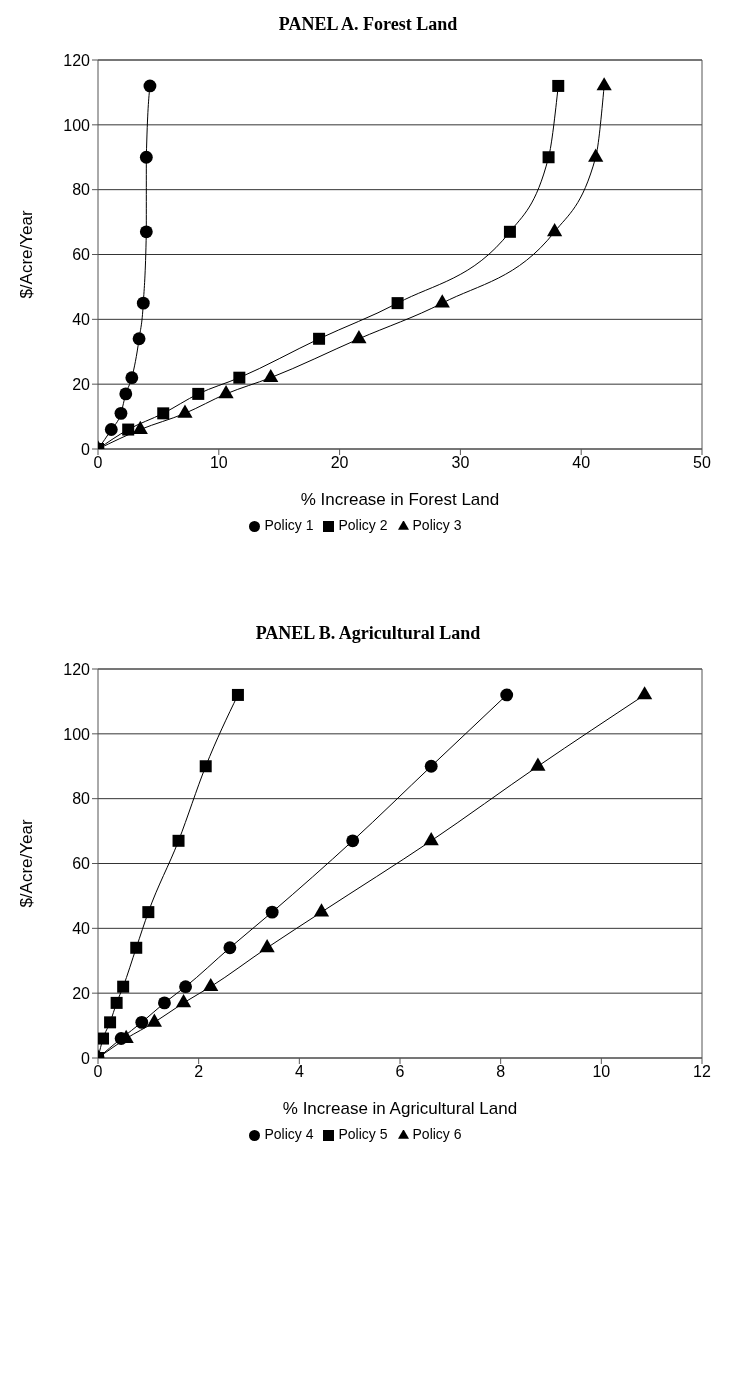 This screenshot has width=736, height=1391. Describe the element at coordinates (501, 1072) in the screenshot. I see `x-tick-label: 8` at that location.